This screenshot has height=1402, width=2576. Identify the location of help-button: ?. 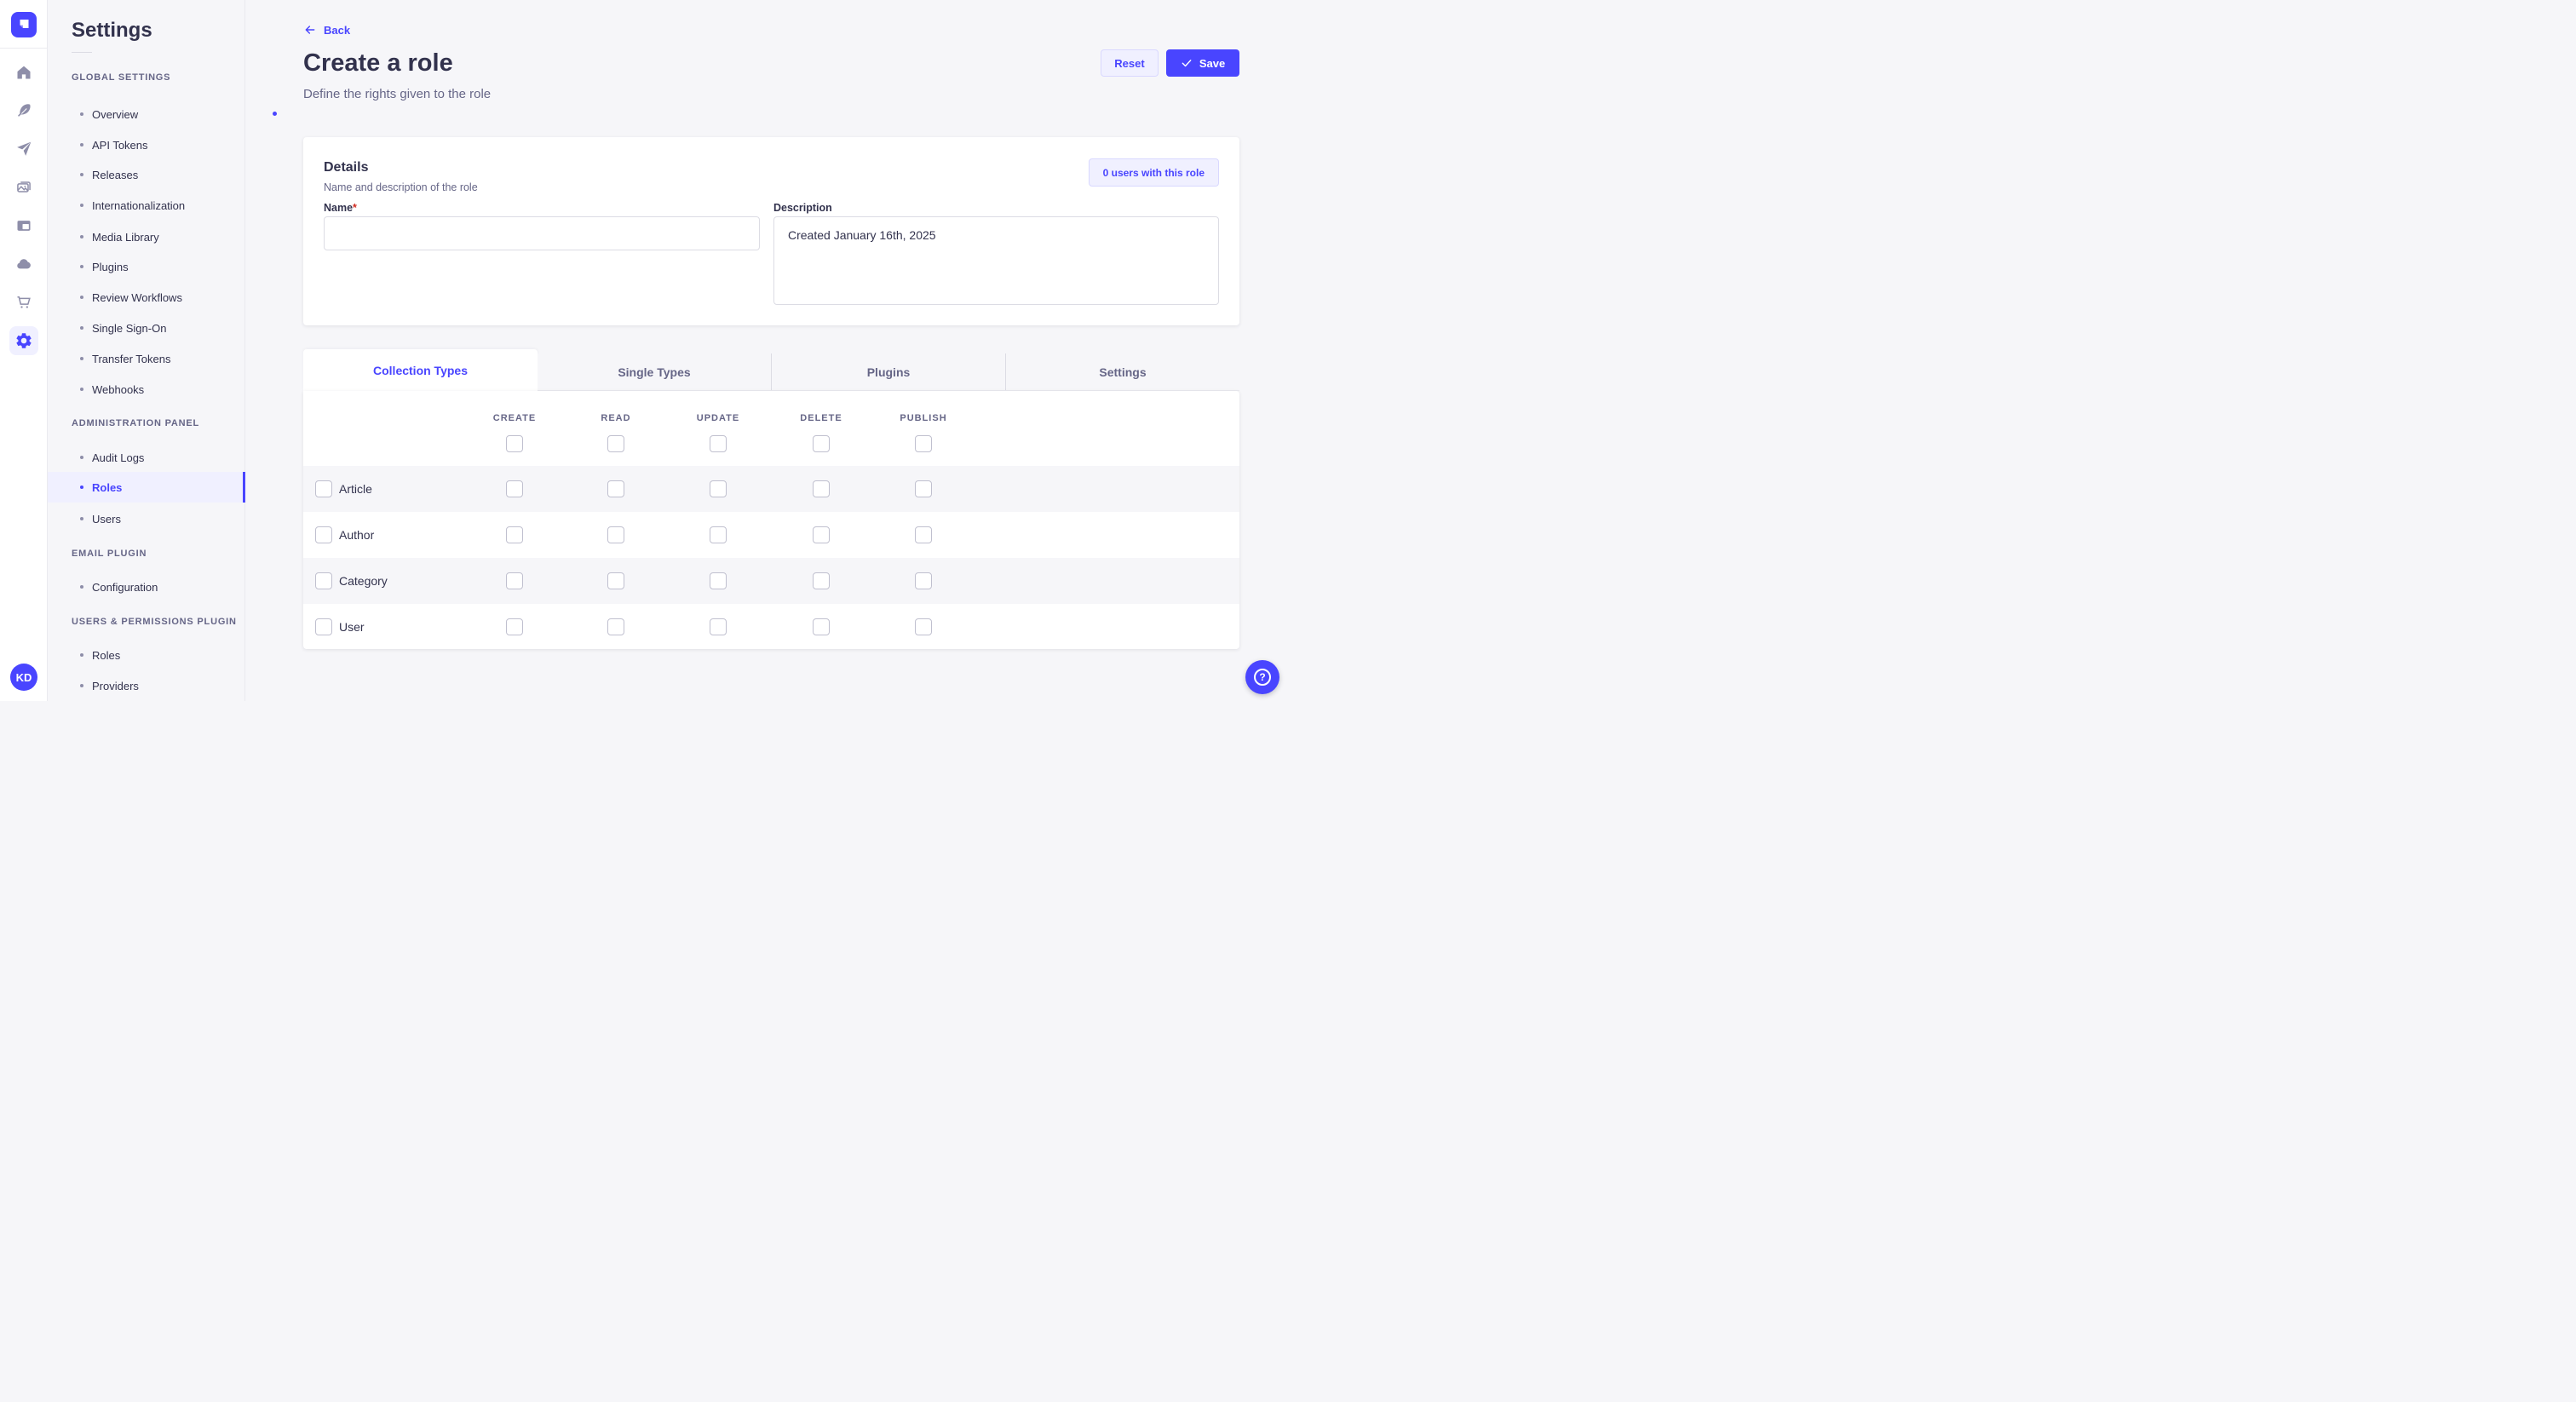
(1262, 677).